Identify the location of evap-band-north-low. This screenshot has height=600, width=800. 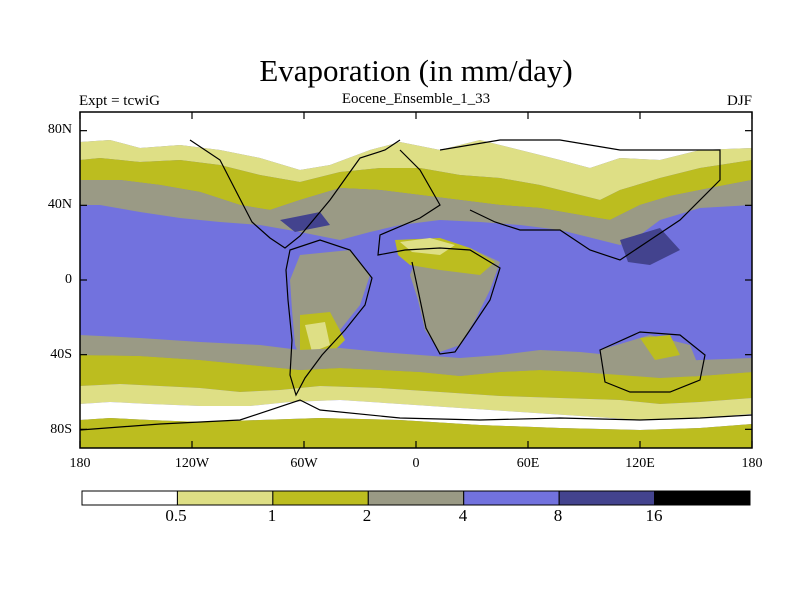
(416, 170).